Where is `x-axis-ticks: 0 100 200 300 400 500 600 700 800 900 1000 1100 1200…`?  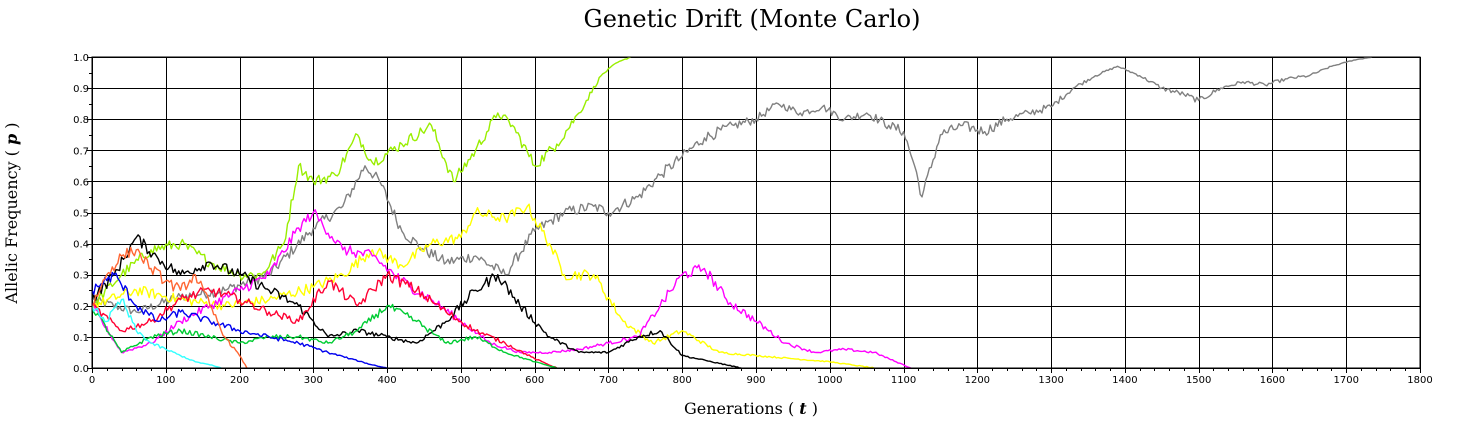 x-axis-ticks: 0 100 200 300 400 500 600 700 800 900 1000 1100 1200… is located at coordinates (761, 377).